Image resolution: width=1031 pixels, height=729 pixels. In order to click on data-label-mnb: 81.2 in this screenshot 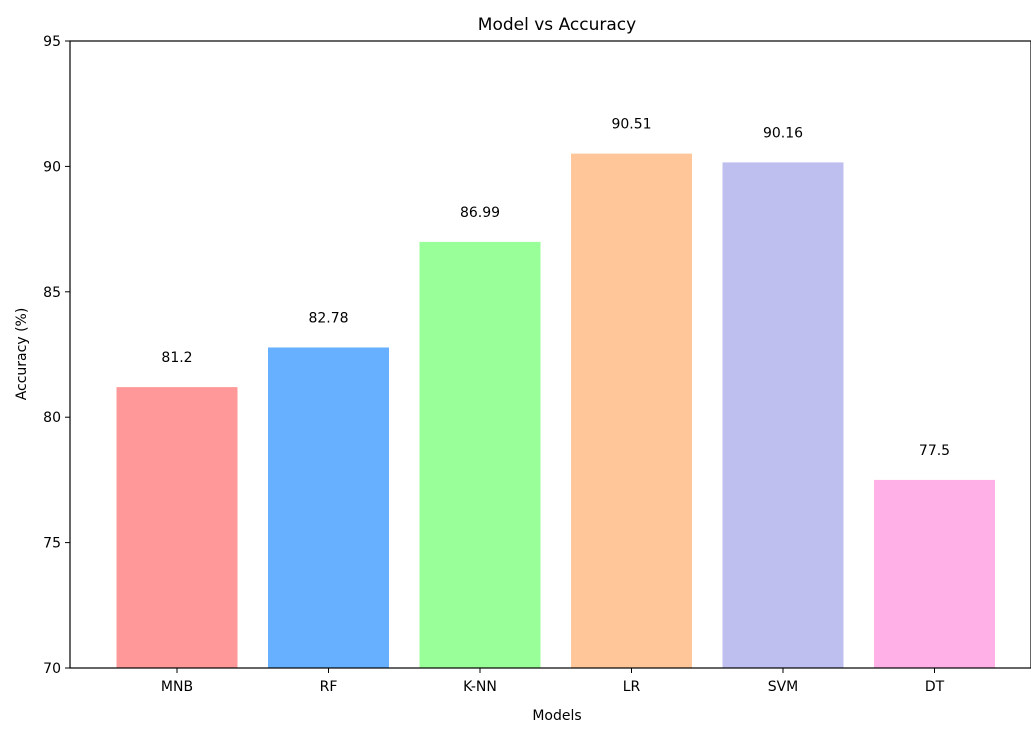, I will do `click(176, 358)`.